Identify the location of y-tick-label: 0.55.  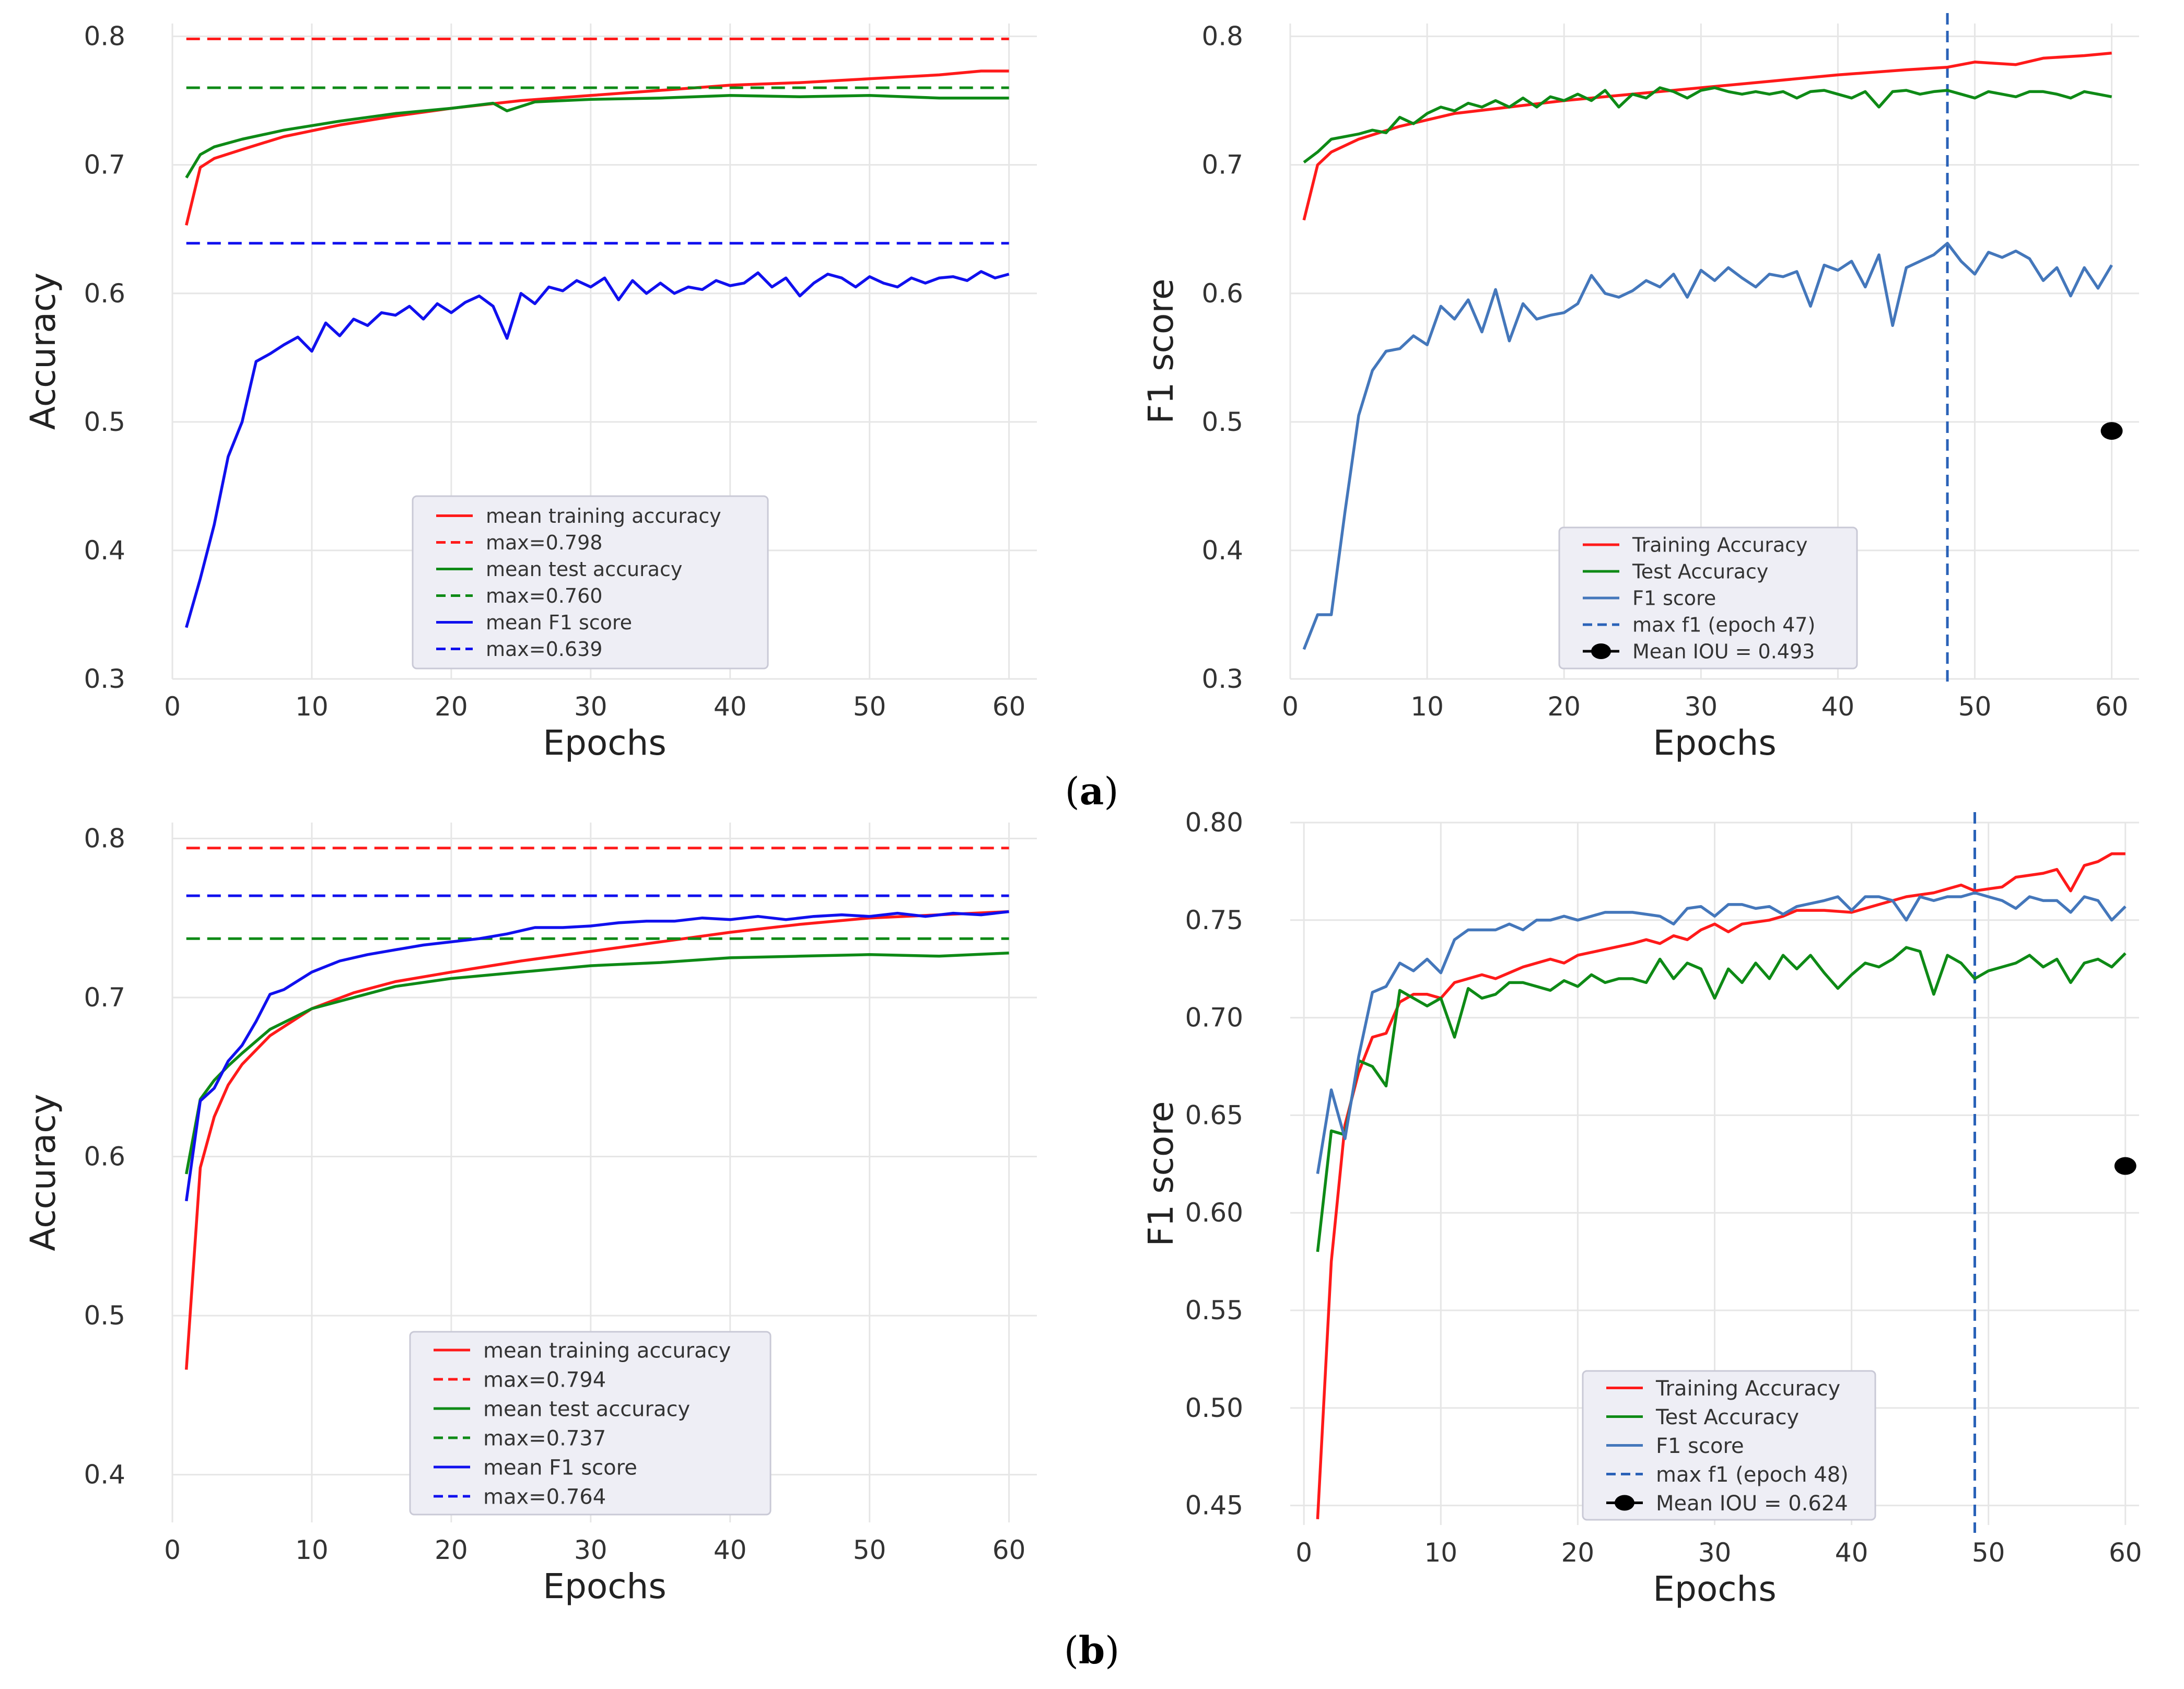
(1214, 1310).